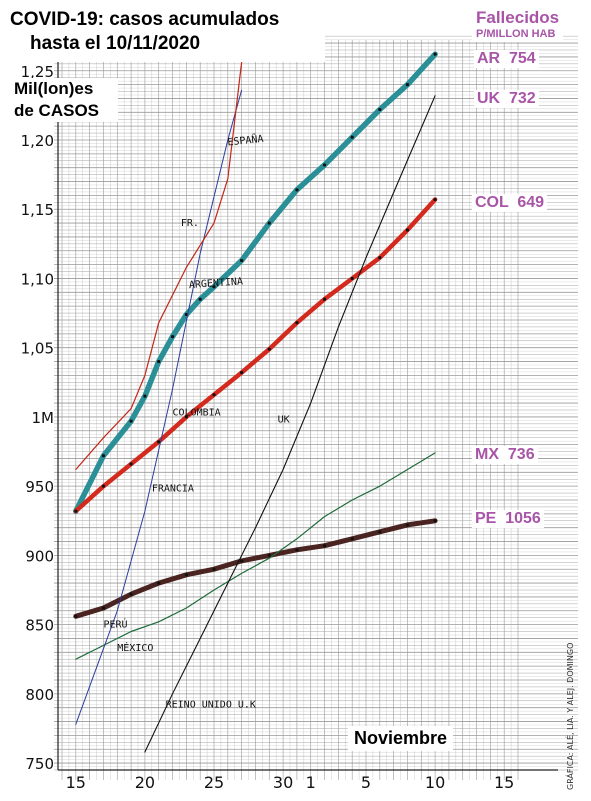  Describe the element at coordinates (57, 110) in the screenshot. I see `y-axis-label-line-2: de CASOS` at that location.